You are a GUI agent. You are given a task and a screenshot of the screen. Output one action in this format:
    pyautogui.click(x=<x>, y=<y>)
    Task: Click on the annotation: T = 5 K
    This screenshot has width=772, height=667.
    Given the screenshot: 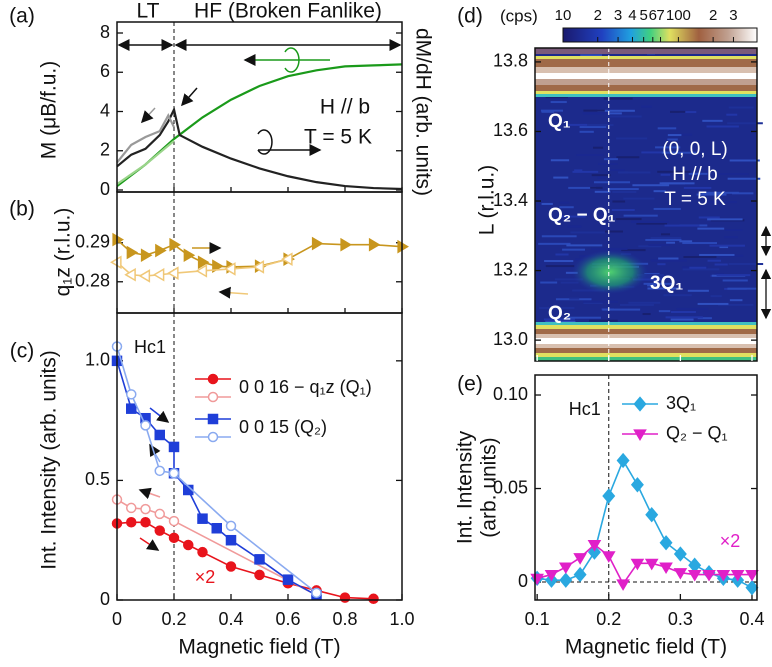 What is the action you would take?
    pyautogui.click(x=338, y=137)
    